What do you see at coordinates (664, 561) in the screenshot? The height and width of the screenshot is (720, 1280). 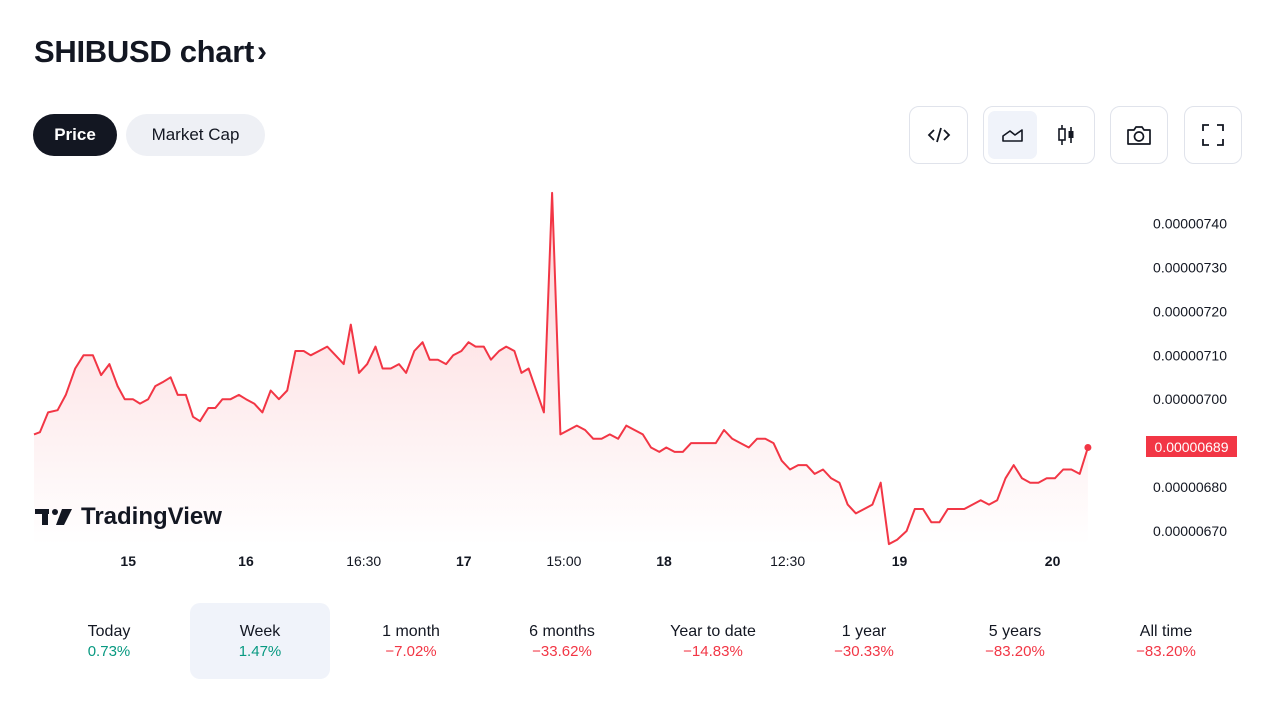 I see `x-tick-label: 18` at bounding box center [664, 561].